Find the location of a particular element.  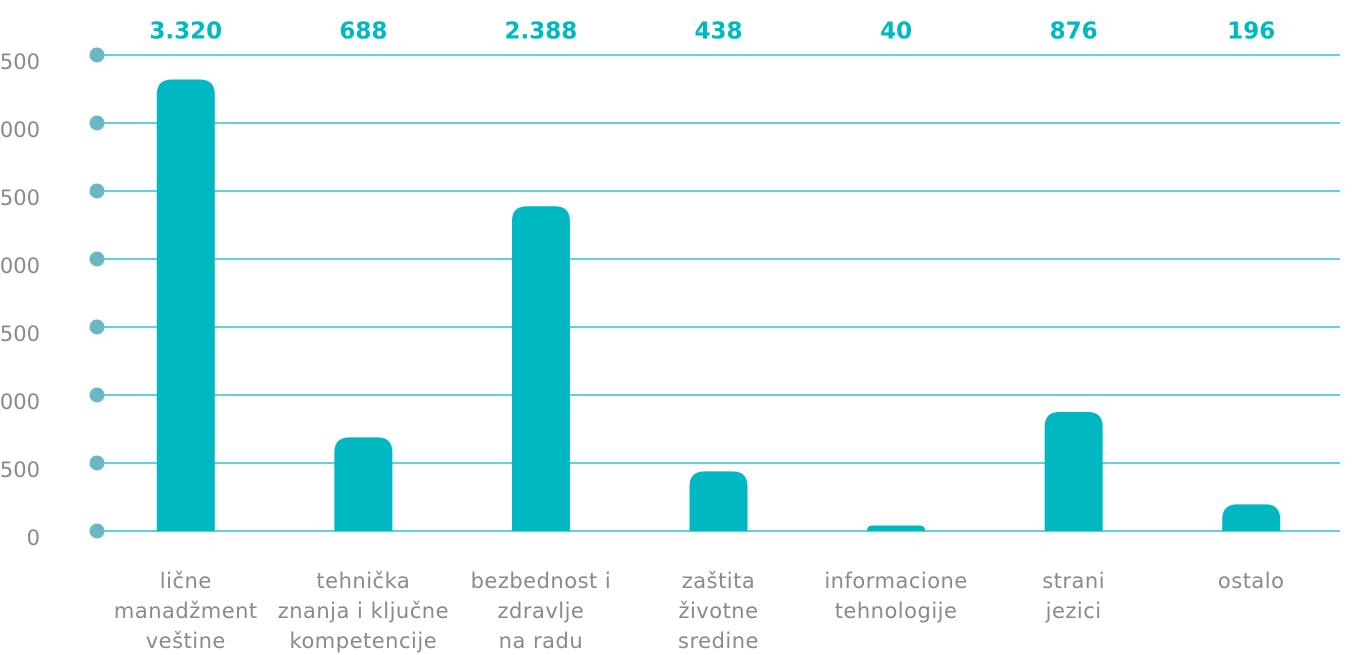

x-tick-label: zaštita životne sredine is located at coordinates (718, 611).